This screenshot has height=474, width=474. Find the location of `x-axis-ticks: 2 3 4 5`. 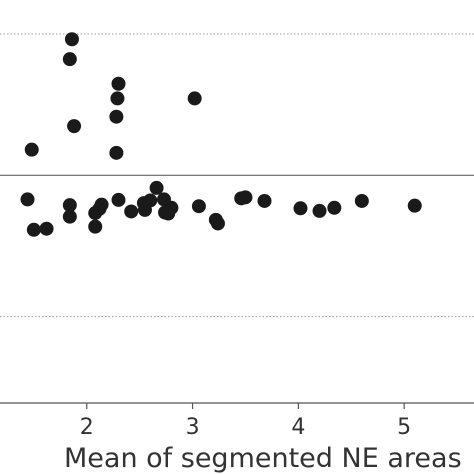

x-axis-ticks: 2 3 4 5 is located at coordinates (245, 421).